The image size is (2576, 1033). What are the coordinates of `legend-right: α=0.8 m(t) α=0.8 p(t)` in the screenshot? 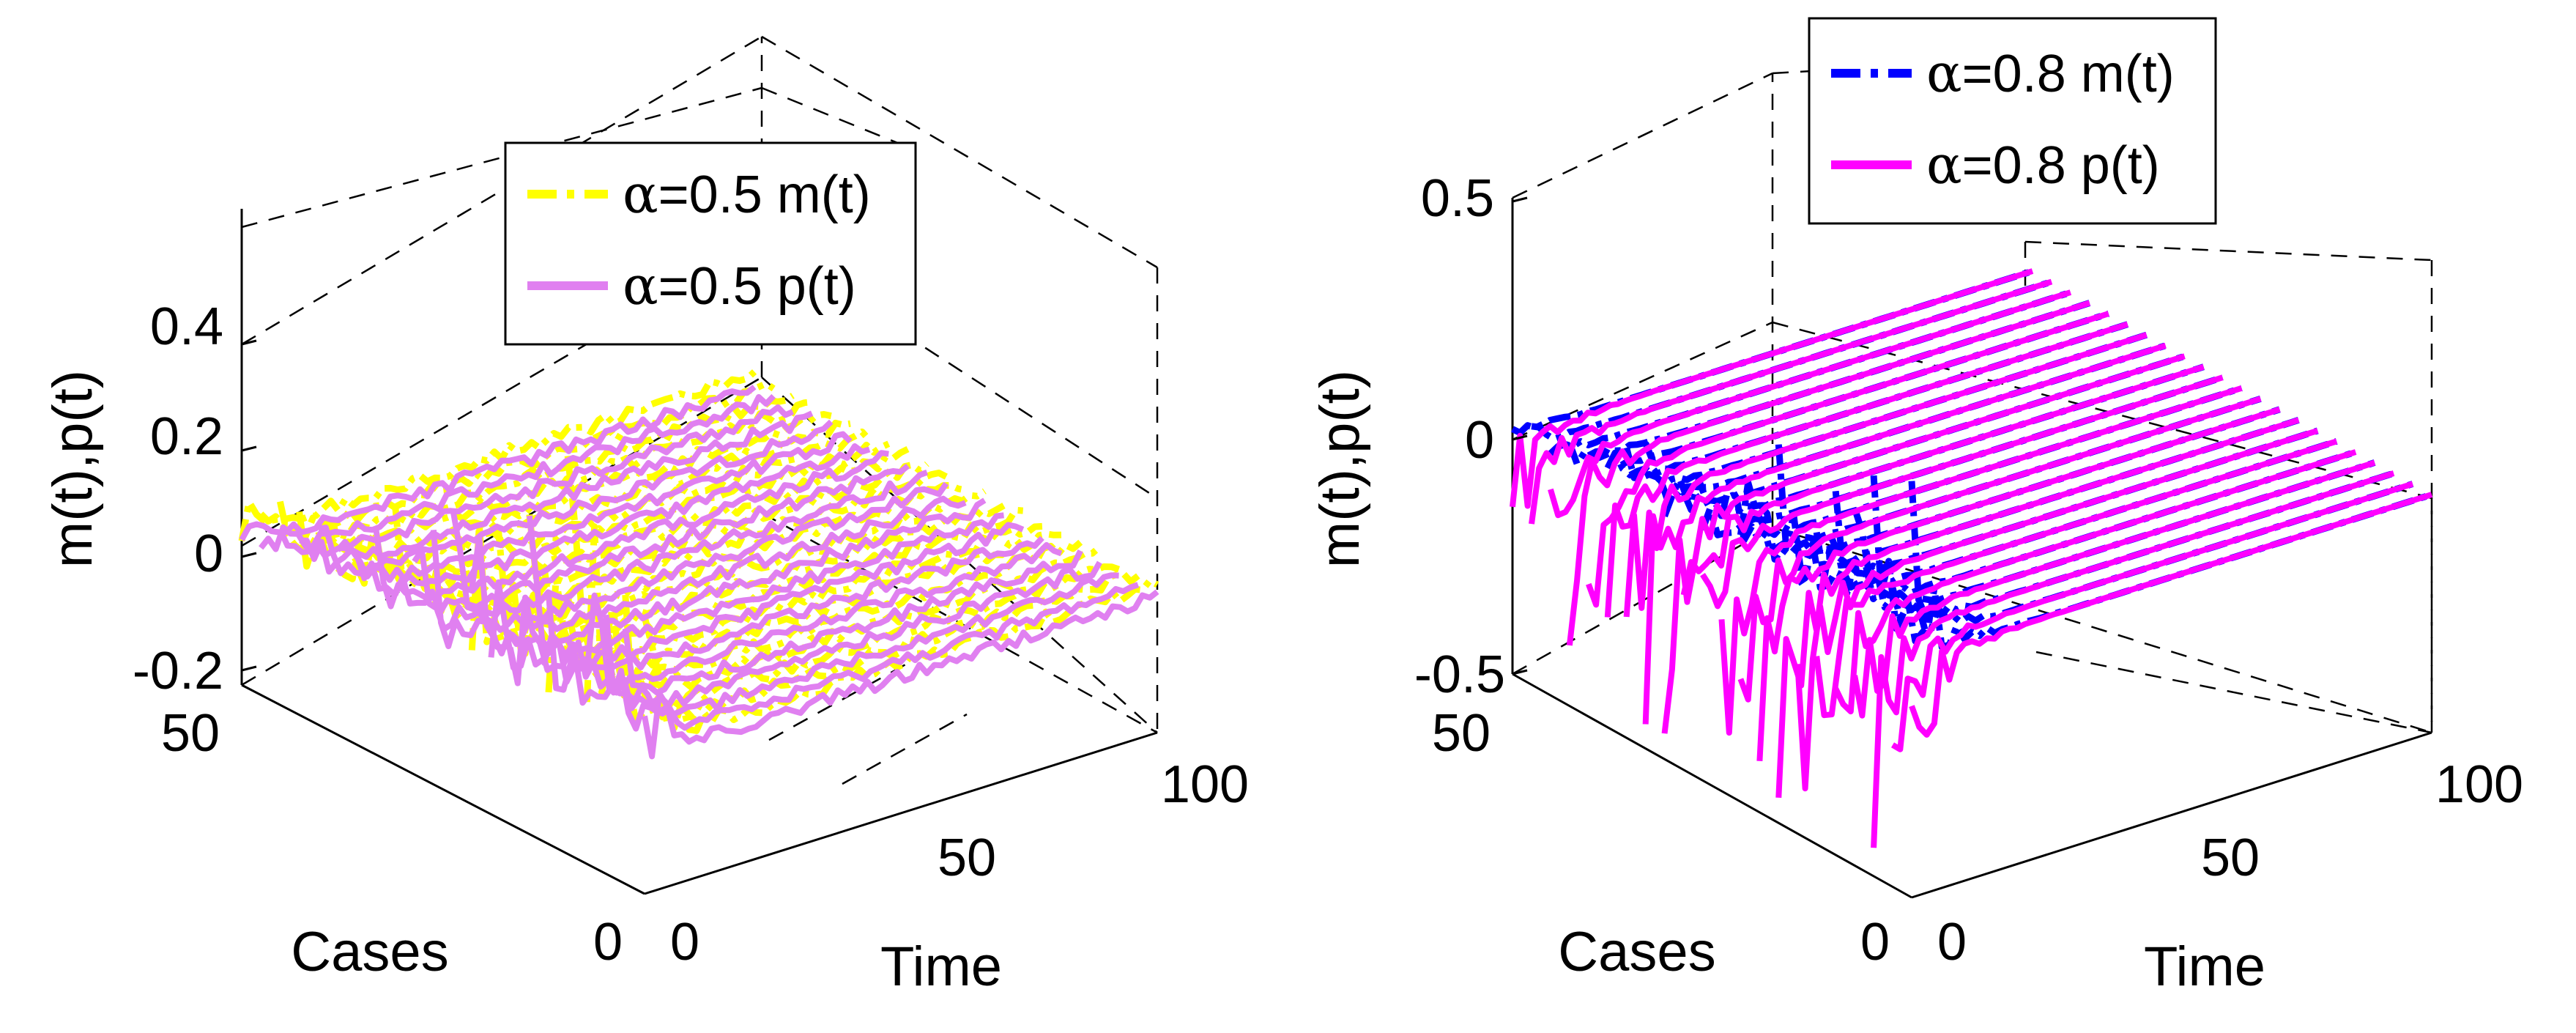 It's located at (2012, 121).